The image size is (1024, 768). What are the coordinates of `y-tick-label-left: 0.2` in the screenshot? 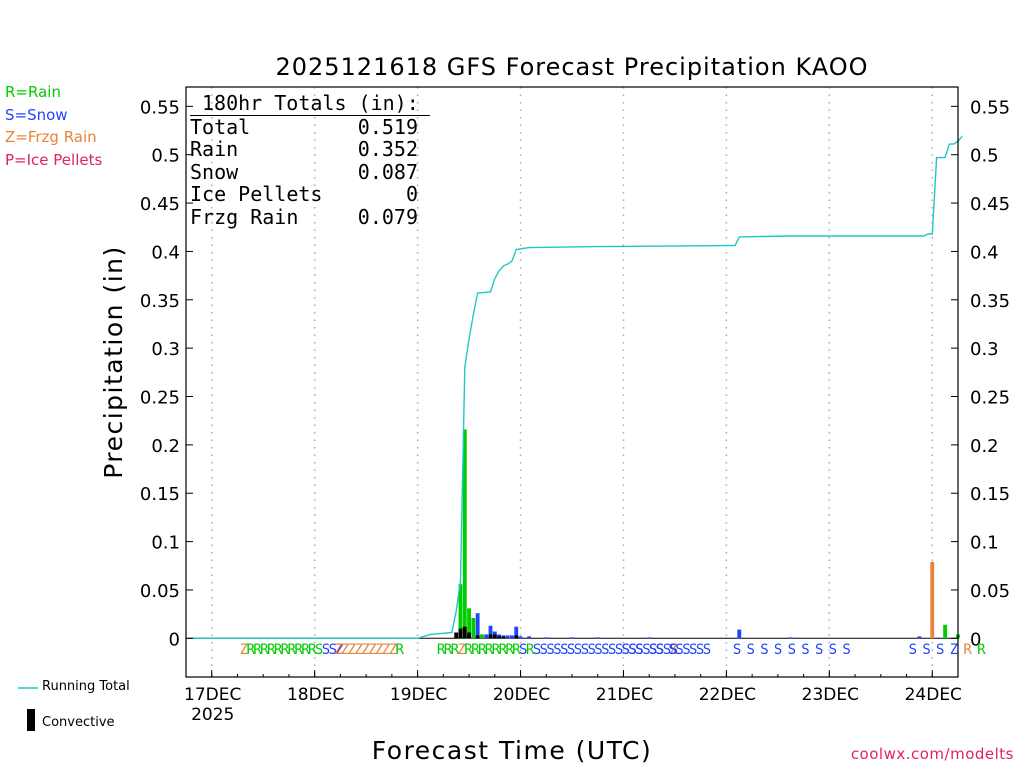 It's located at (165, 446).